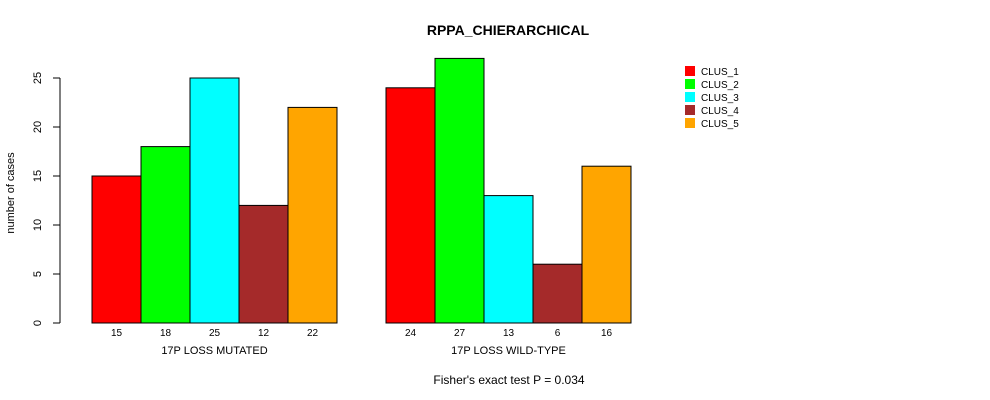 Image resolution: width=990 pixels, height=400 pixels. Describe the element at coordinates (411, 333) in the screenshot. I see `bar-count-label: 24` at that location.